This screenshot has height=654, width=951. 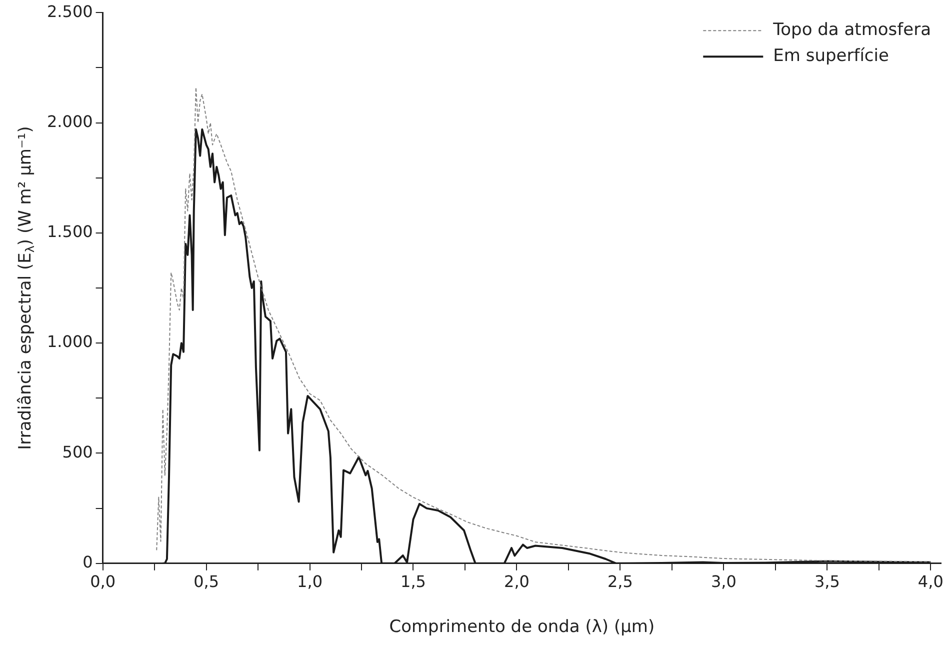 What do you see at coordinates (723, 582) in the screenshot?
I see `x-tick-label: 3,0` at bounding box center [723, 582].